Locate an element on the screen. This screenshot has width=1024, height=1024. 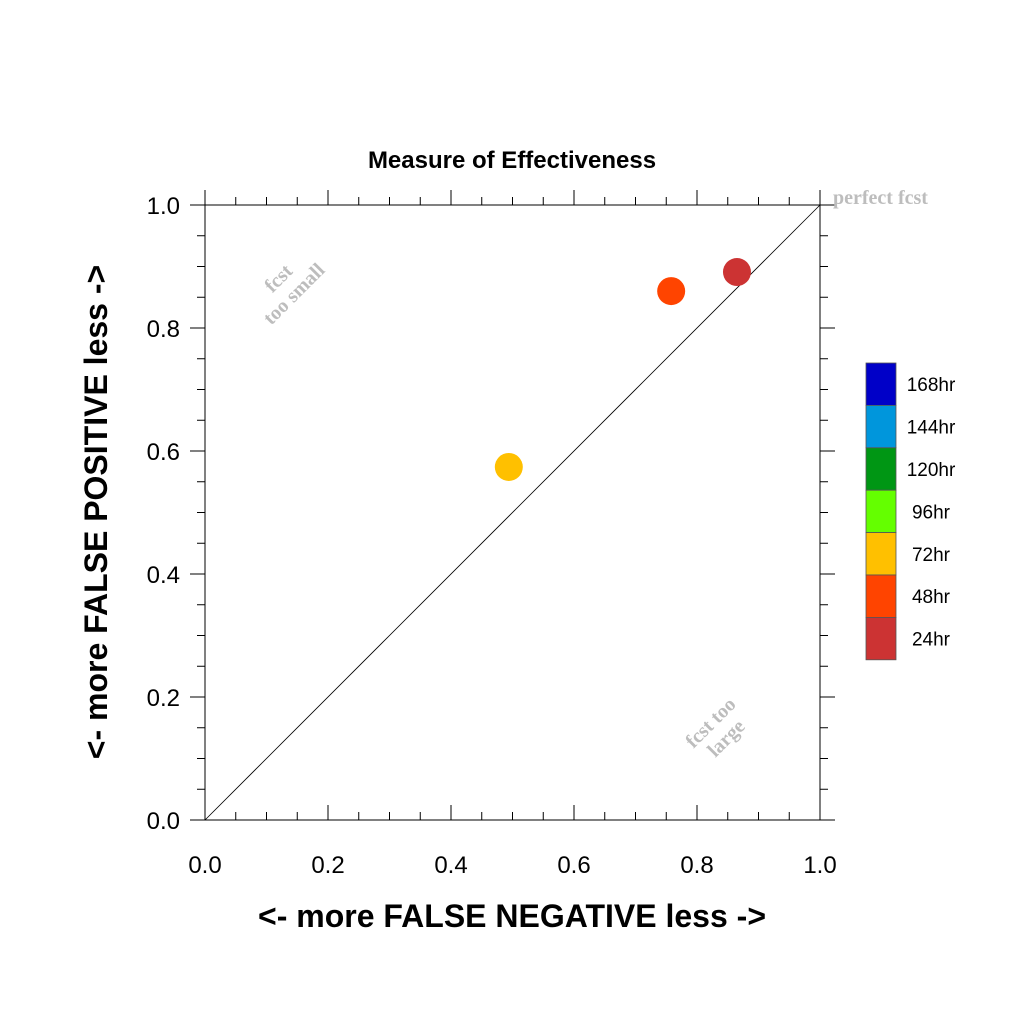
annotation-perfect-fcst: perfect fcst is located at coordinates (880, 198).